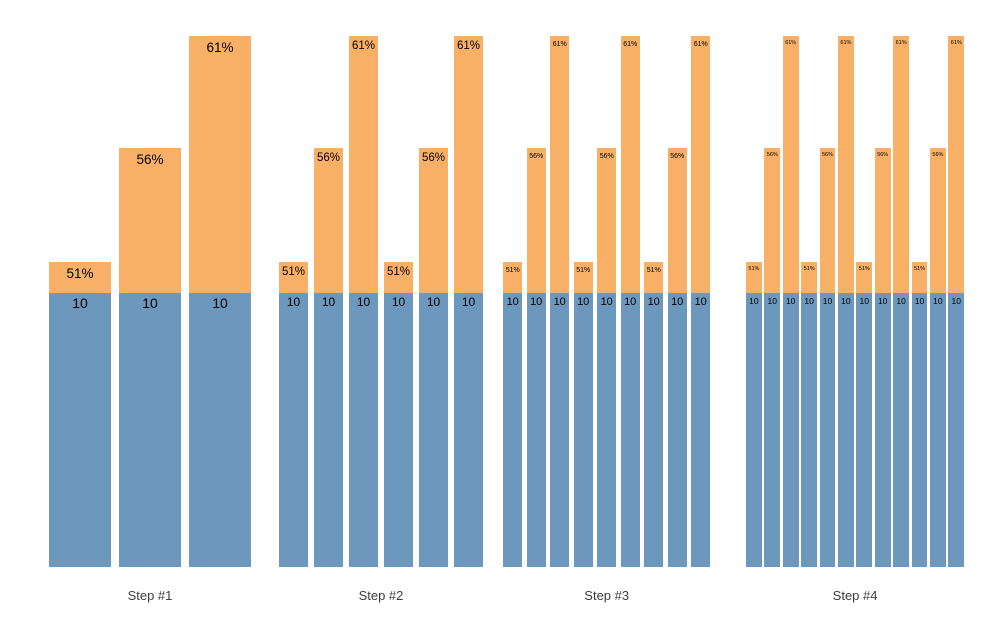 The width and height of the screenshot is (1000, 618). I want to click on step-axis-label: Step #1, so click(150, 595).